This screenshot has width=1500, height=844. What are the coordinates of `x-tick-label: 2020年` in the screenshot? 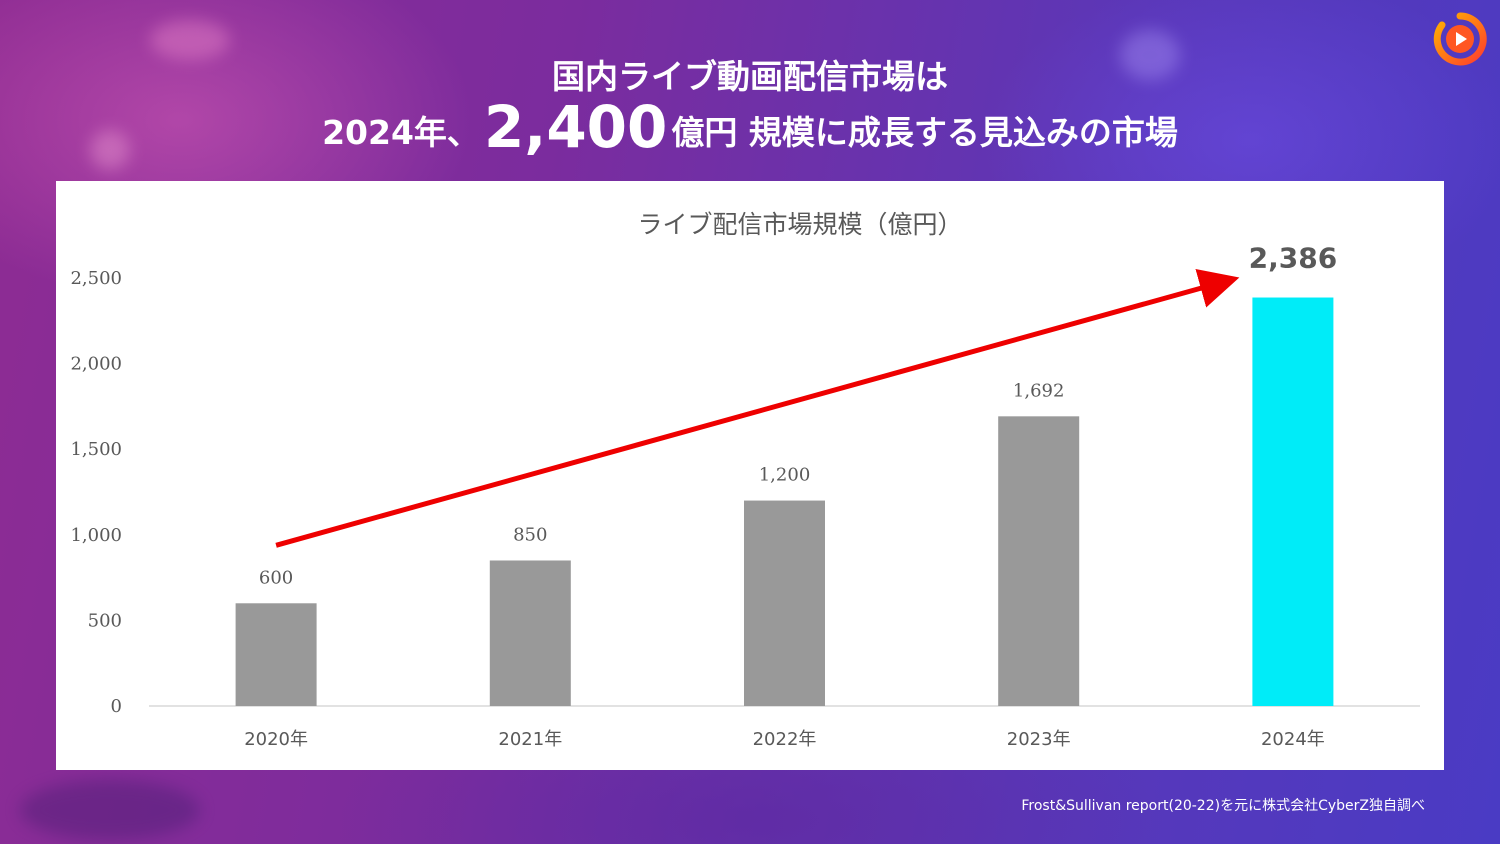 It's located at (276, 739).